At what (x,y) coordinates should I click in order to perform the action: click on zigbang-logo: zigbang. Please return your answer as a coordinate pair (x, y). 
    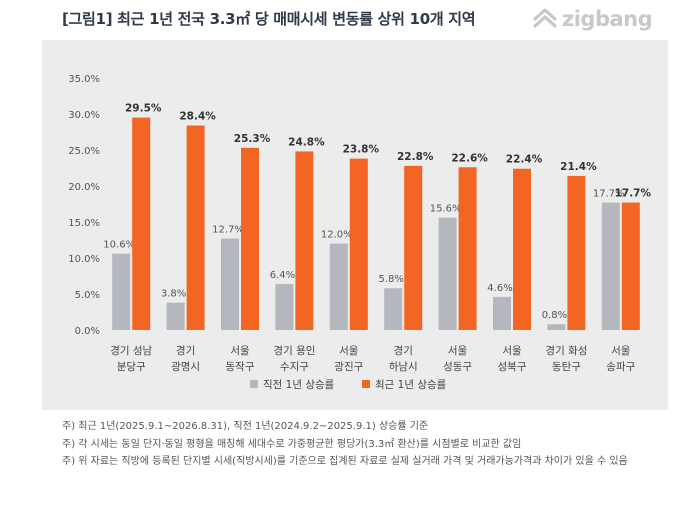
    Looking at the image, I should click on (592, 19).